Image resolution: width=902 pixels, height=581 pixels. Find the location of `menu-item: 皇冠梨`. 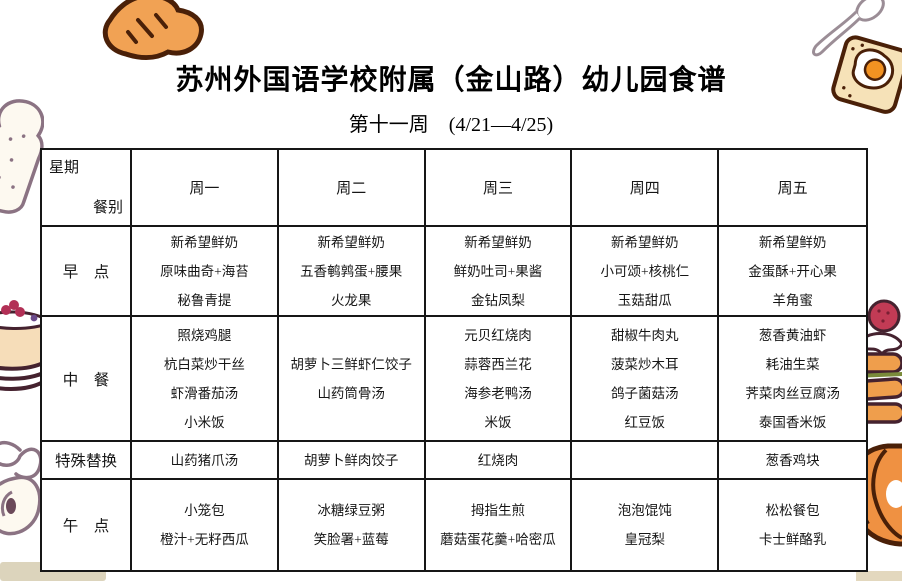

menu-item: 皇冠梨 is located at coordinates (645, 539).